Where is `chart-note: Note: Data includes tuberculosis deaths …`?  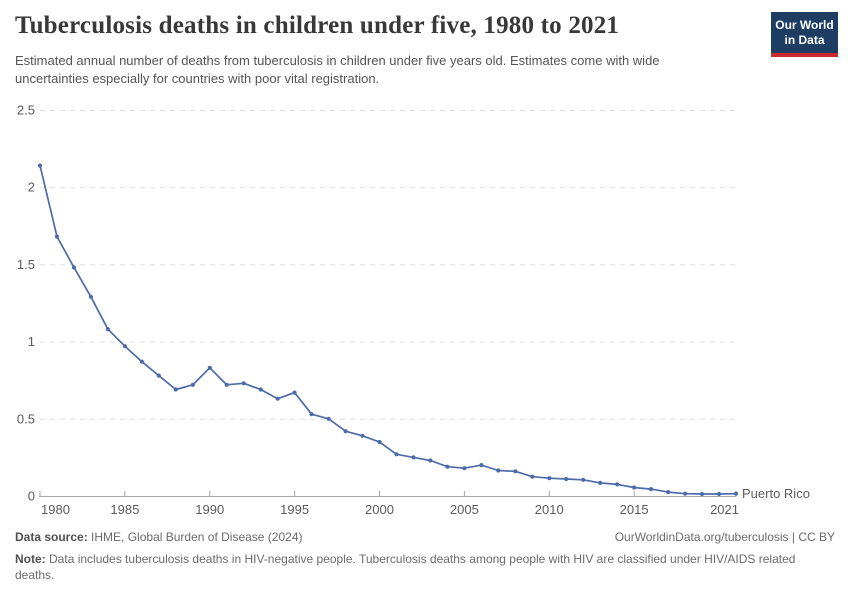
chart-note: Note: Data includes tuberculosis deaths … is located at coordinates (412, 567).